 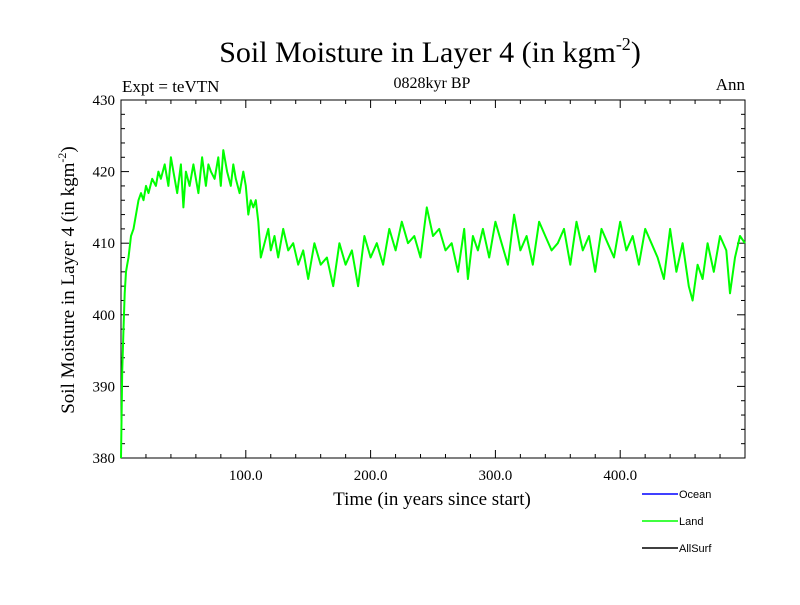 What do you see at coordinates (371, 476) in the screenshot?
I see `x-tick-label: 200.0` at bounding box center [371, 476].